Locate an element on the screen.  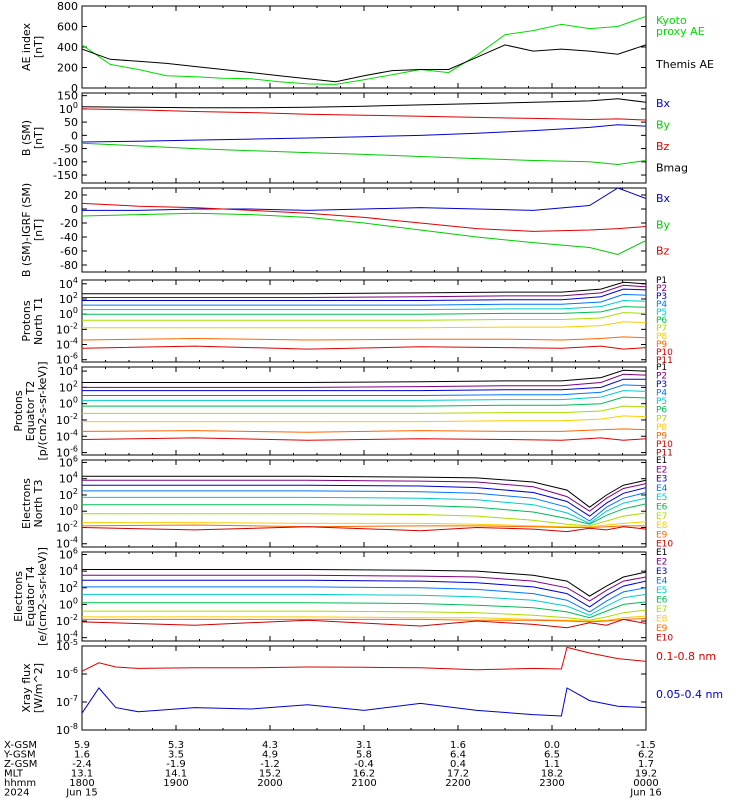
legend-label: proxy AE is located at coordinates (680, 31).